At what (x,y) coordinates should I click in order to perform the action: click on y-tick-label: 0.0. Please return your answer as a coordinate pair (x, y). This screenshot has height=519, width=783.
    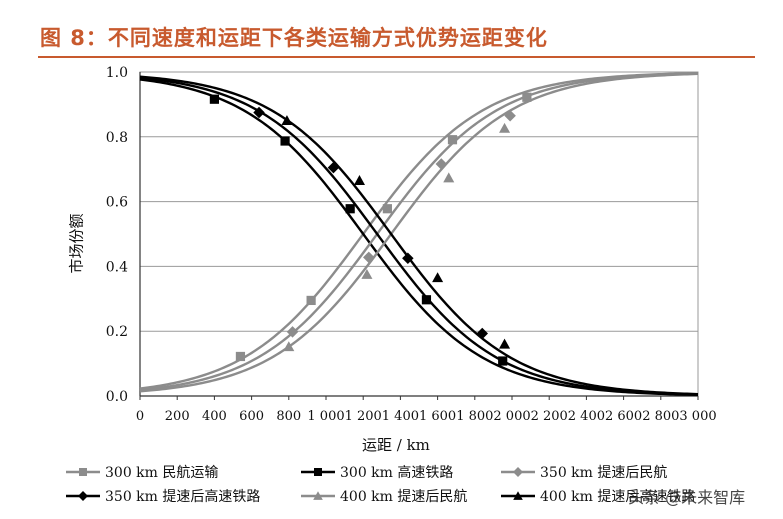
    Looking at the image, I should click on (117, 397).